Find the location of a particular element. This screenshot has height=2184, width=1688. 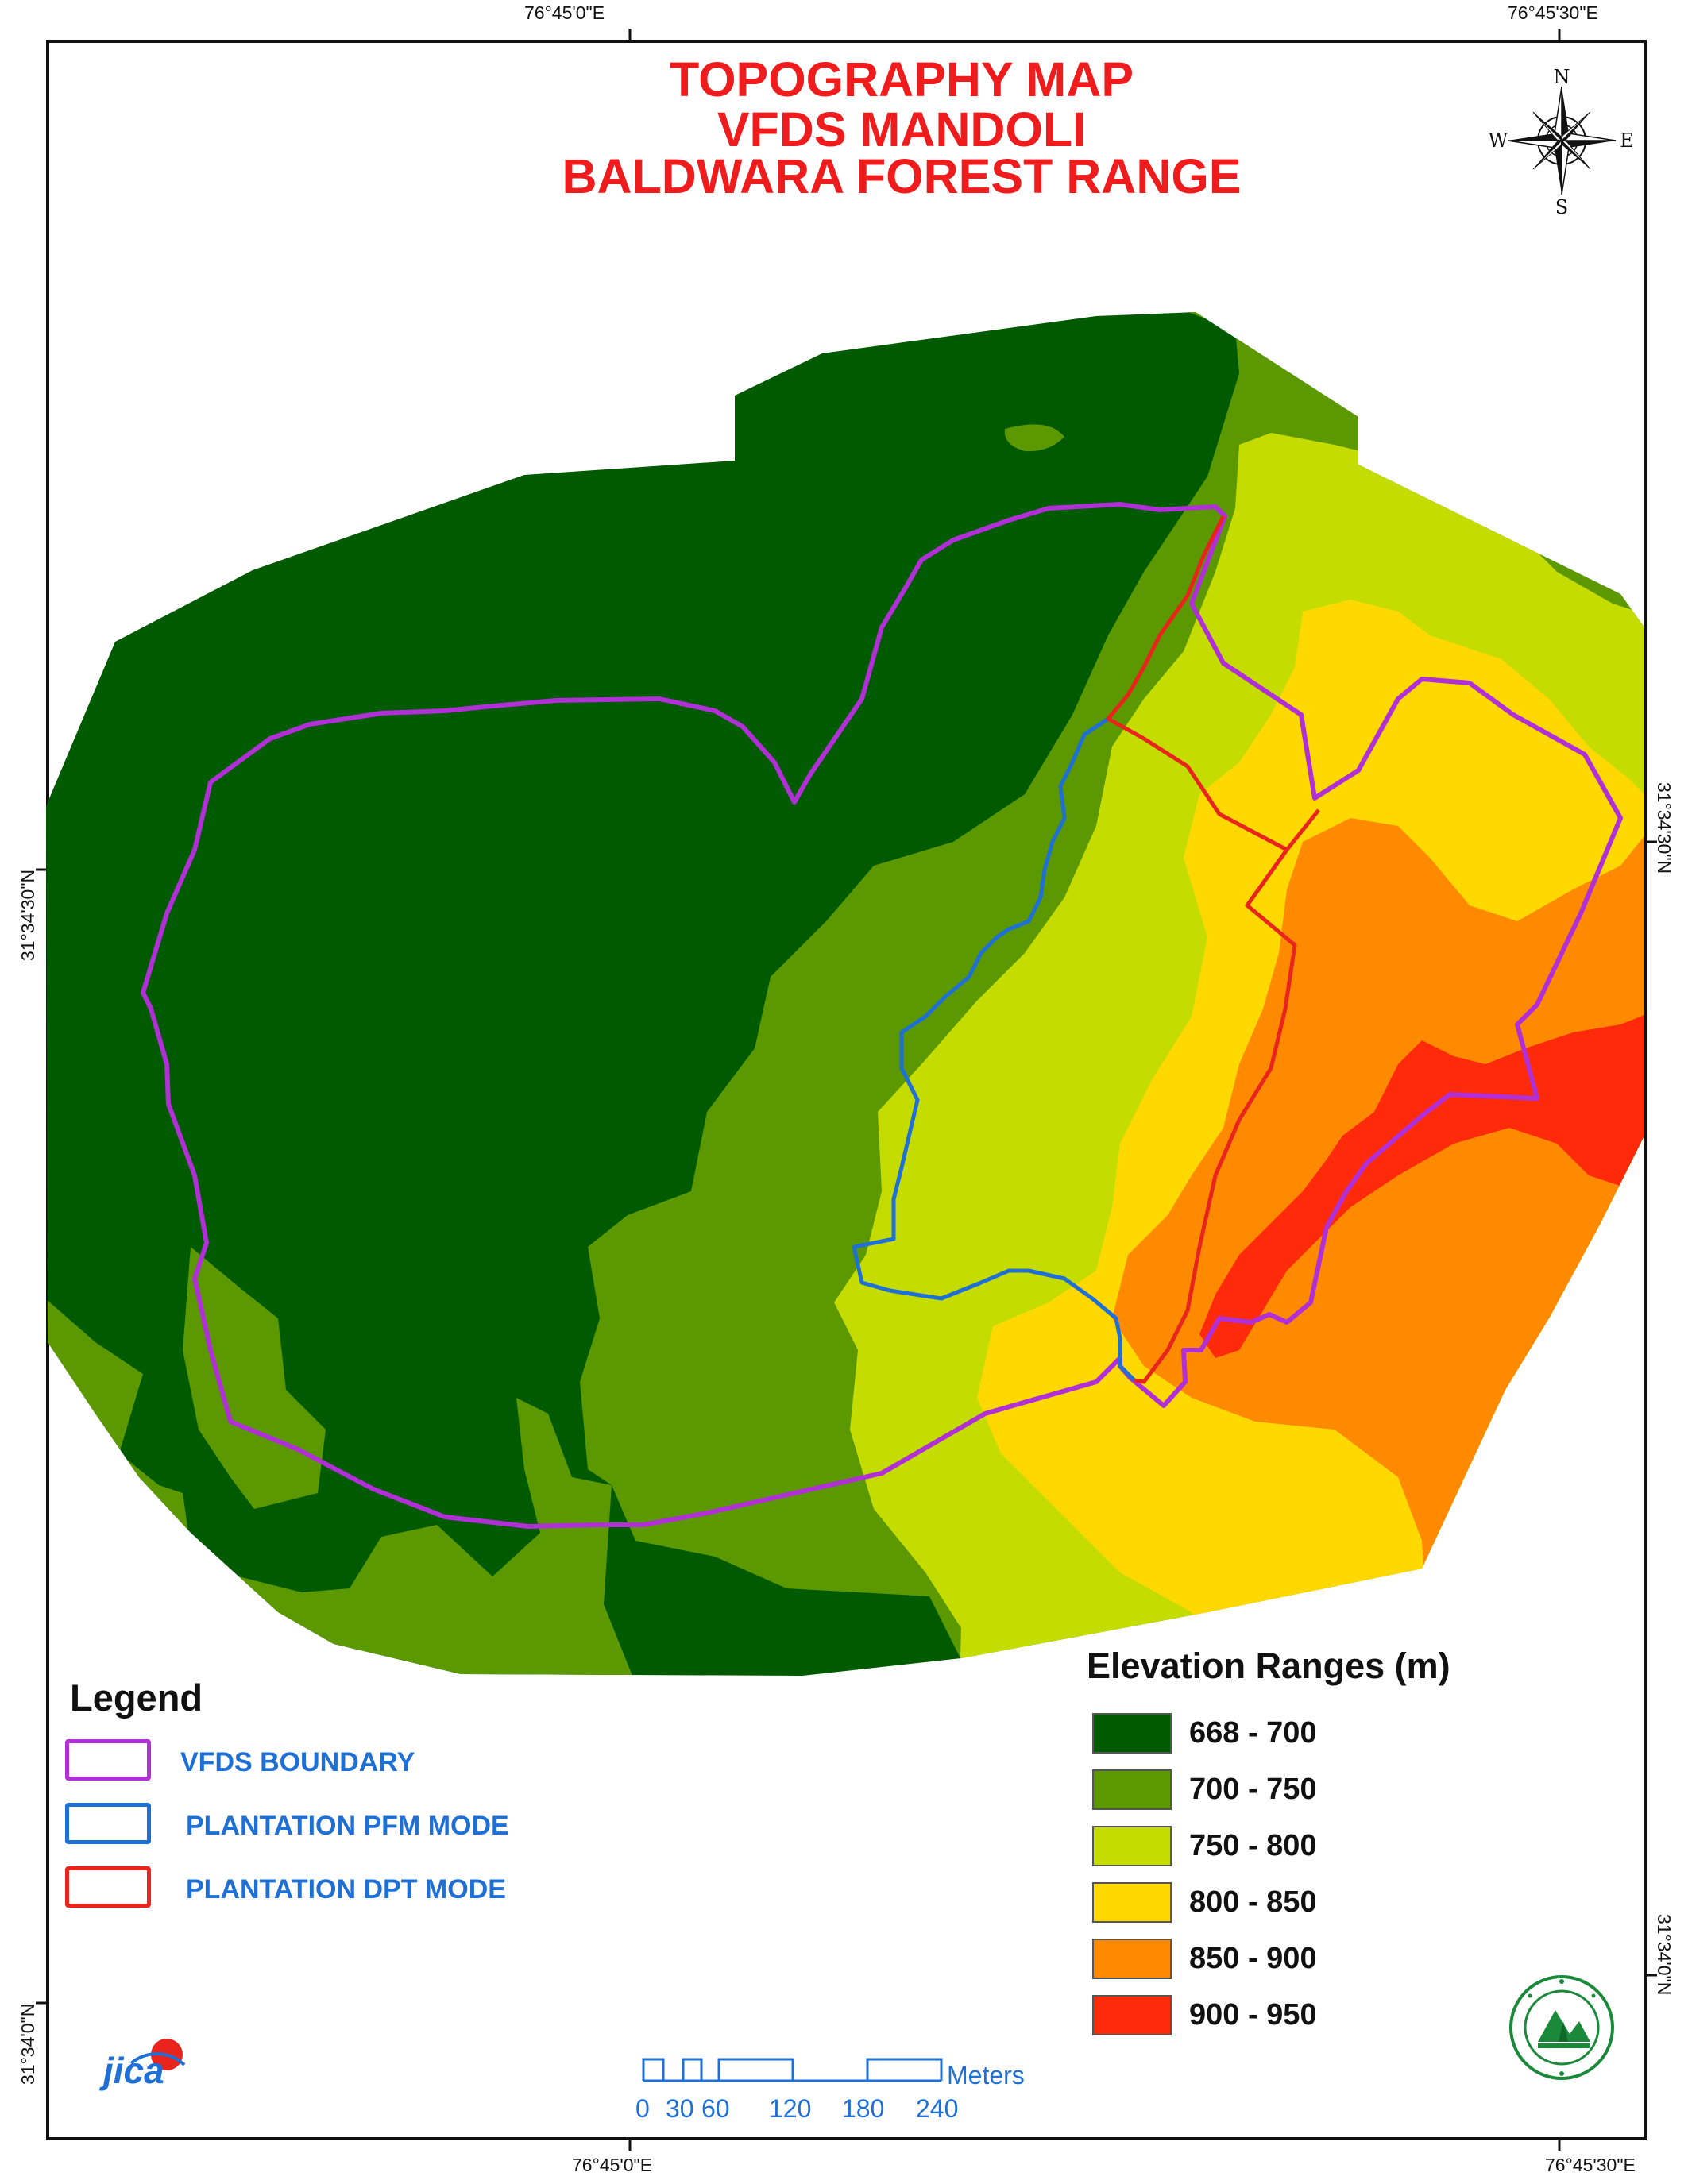

longitude-label-top-right: 76°45'30"E is located at coordinates (1553, 12).